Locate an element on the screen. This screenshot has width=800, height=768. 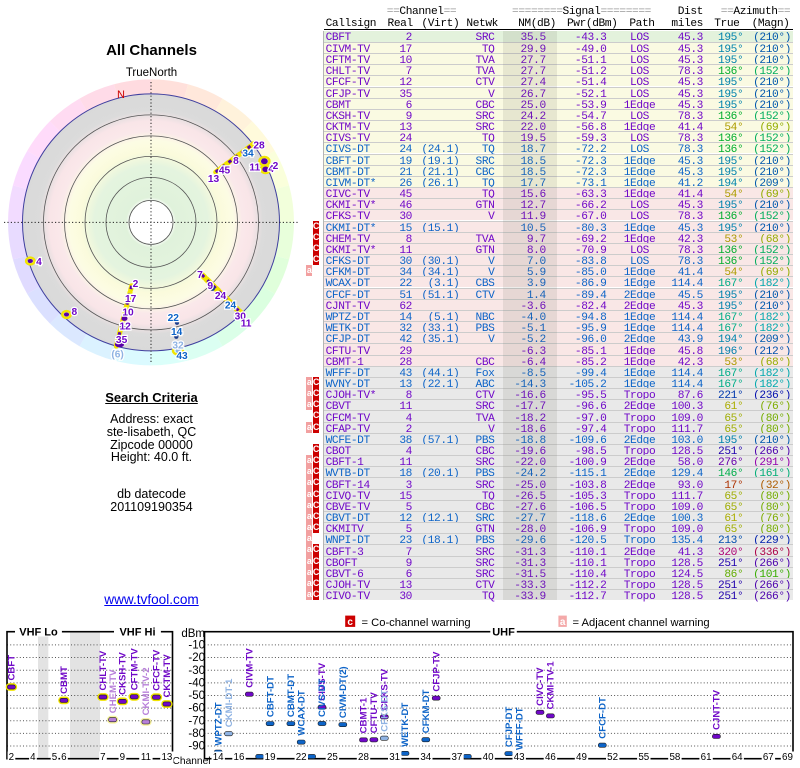
svg-text: 37 is located at coordinates (456, 757).